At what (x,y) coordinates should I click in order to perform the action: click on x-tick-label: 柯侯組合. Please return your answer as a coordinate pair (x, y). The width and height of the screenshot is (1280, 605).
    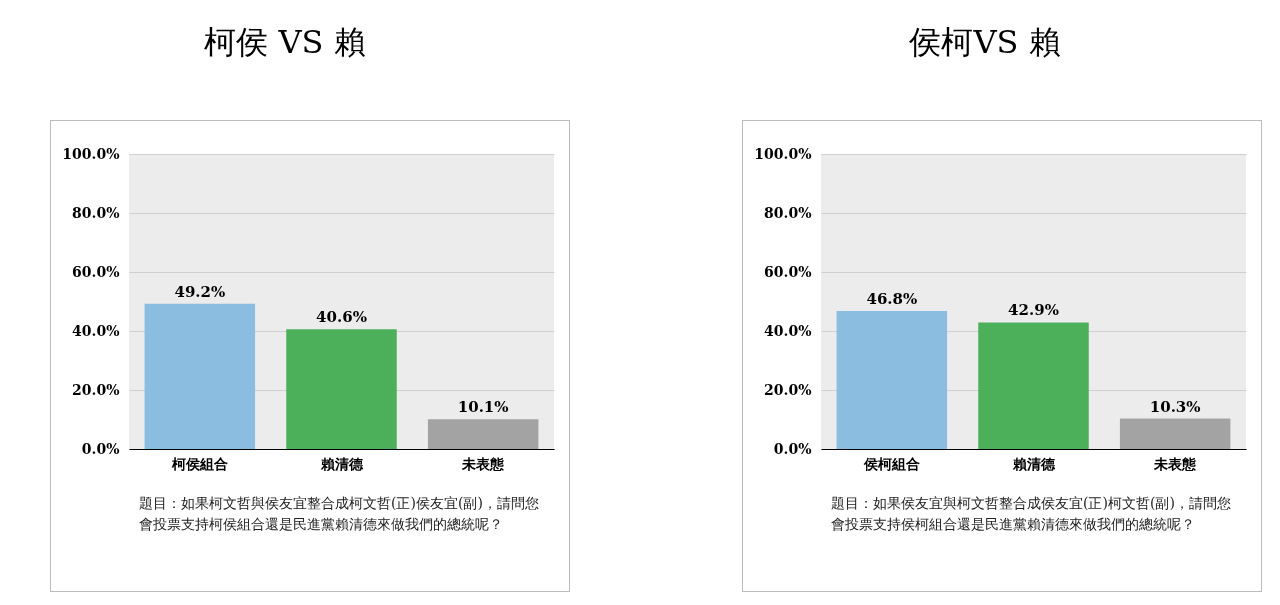
    Looking at the image, I should click on (199, 463).